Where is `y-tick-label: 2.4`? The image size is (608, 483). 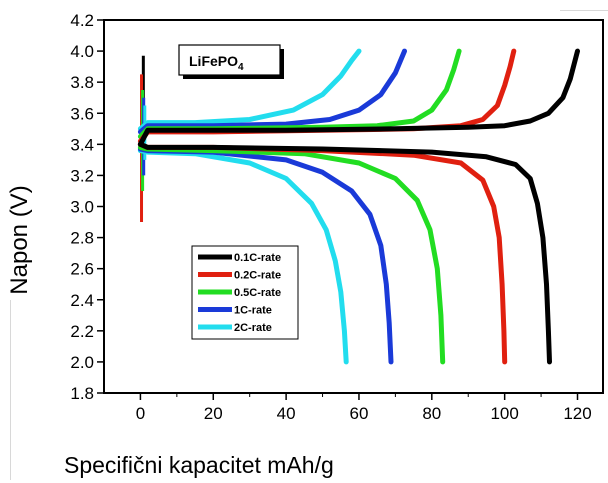
y-tick-label: 2.4 is located at coordinates (82, 300).